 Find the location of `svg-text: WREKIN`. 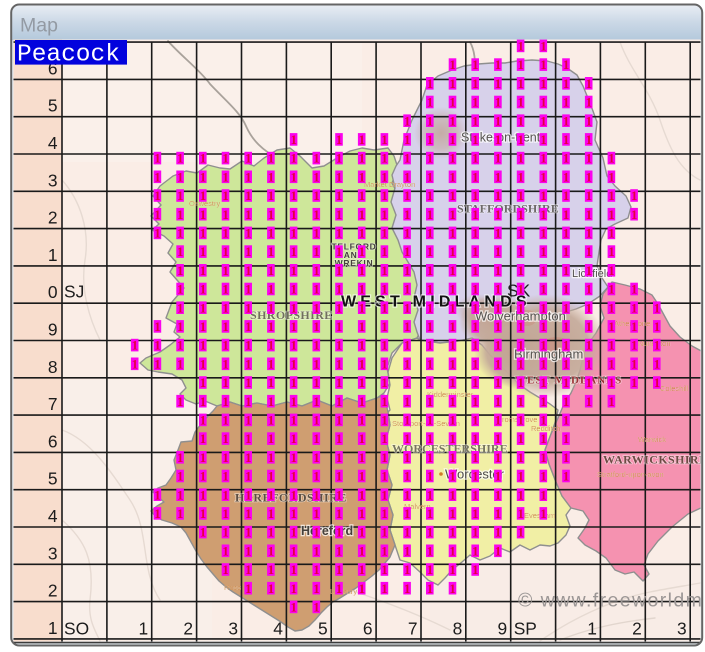

svg-text: WREKIN is located at coordinates (354, 263).